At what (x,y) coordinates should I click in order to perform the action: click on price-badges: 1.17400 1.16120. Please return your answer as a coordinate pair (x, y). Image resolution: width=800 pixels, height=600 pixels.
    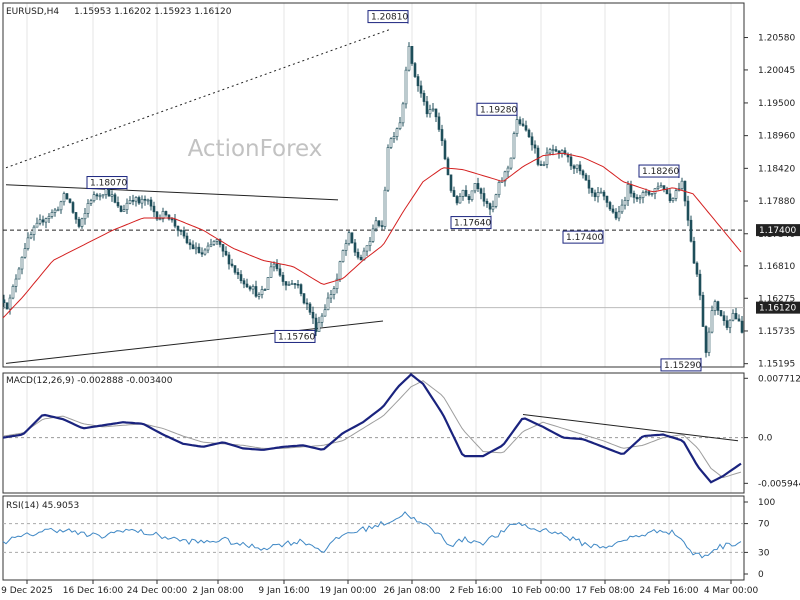
    Looking at the image, I should click on (778, 269).